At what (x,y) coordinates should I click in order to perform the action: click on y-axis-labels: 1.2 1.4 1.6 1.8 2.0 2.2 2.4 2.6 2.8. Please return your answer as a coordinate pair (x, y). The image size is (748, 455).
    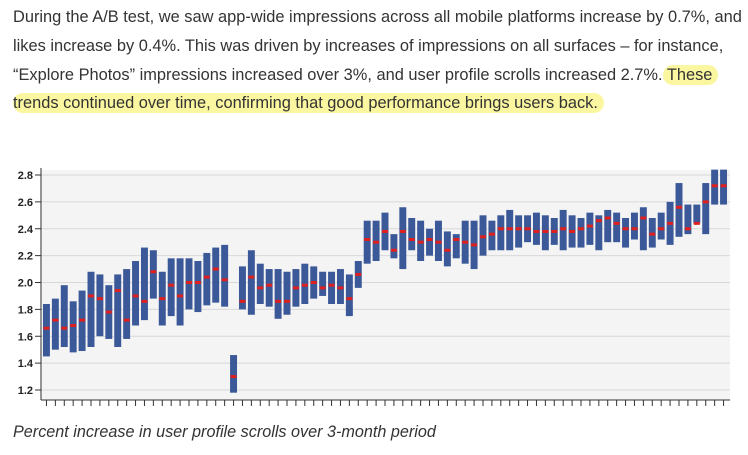
    Looking at the image, I should click on (26, 283).